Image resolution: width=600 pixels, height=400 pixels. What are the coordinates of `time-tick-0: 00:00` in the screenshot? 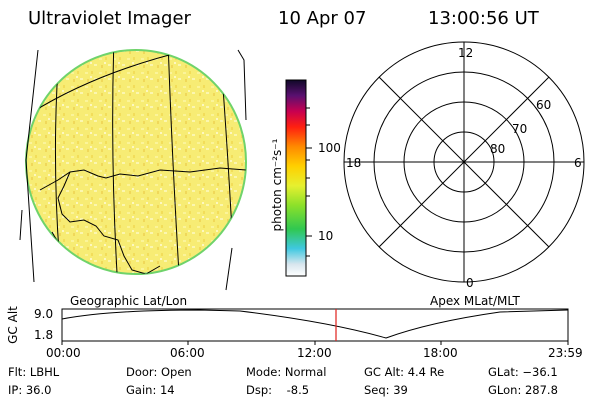 It's located at (63, 353).